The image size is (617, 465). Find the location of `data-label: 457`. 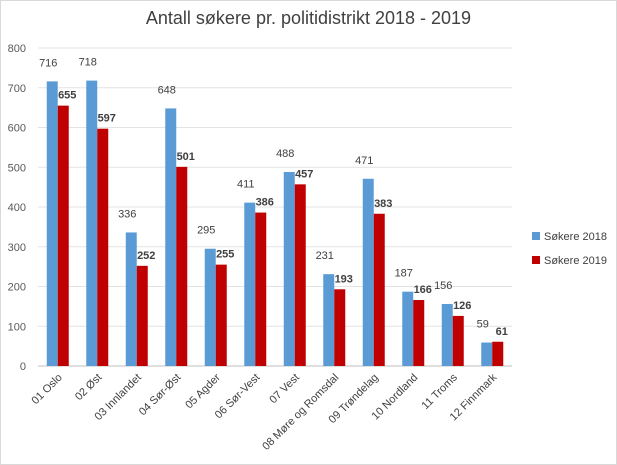

data-label: 457 is located at coordinates (304, 174).